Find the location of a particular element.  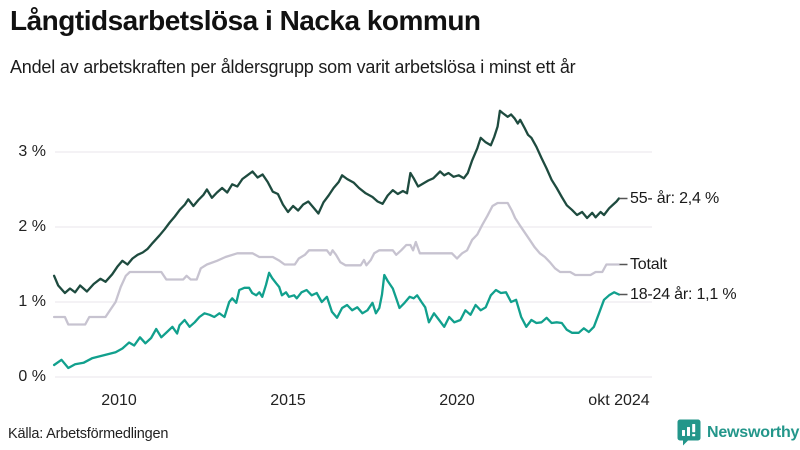

y-tick-label-0: 0 % is located at coordinates (32, 376).